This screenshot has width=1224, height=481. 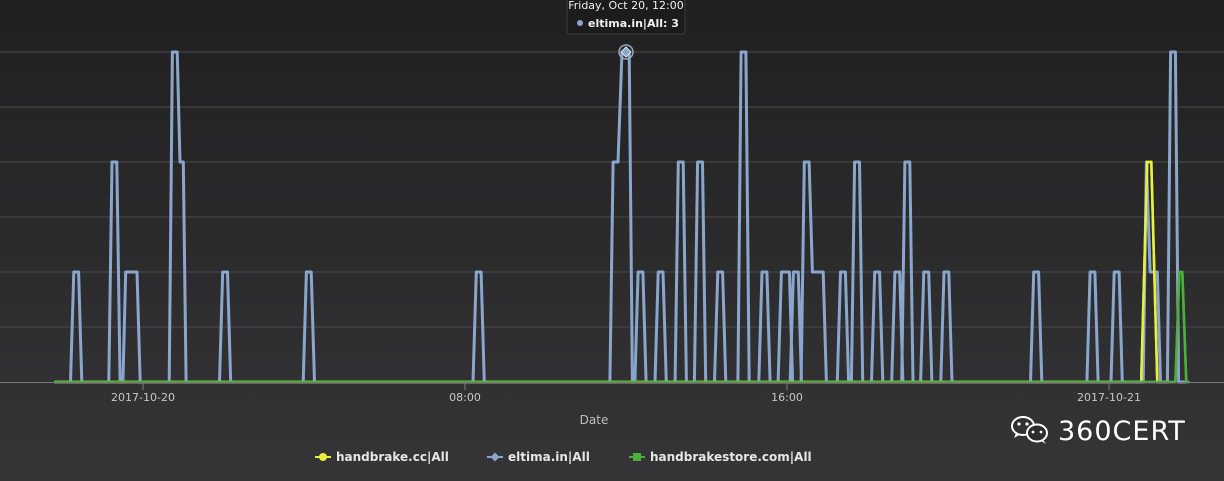 I want to click on legend-label: handbrakestore.com|All, so click(x=731, y=457).